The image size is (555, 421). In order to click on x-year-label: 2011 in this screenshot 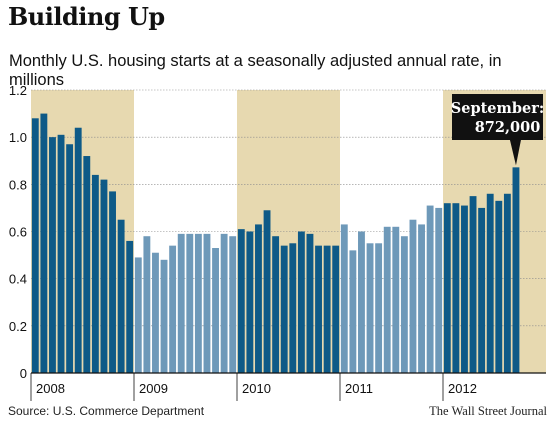, I will do `click(359, 388)`.